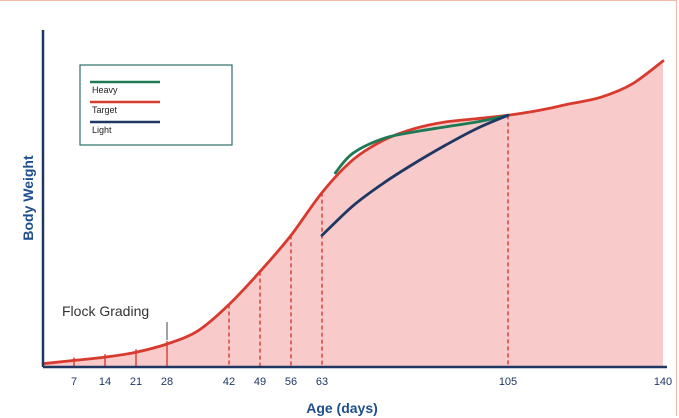  What do you see at coordinates (421, 144) in the screenshot?
I see `heavy-series-line` at bounding box center [421, 144].